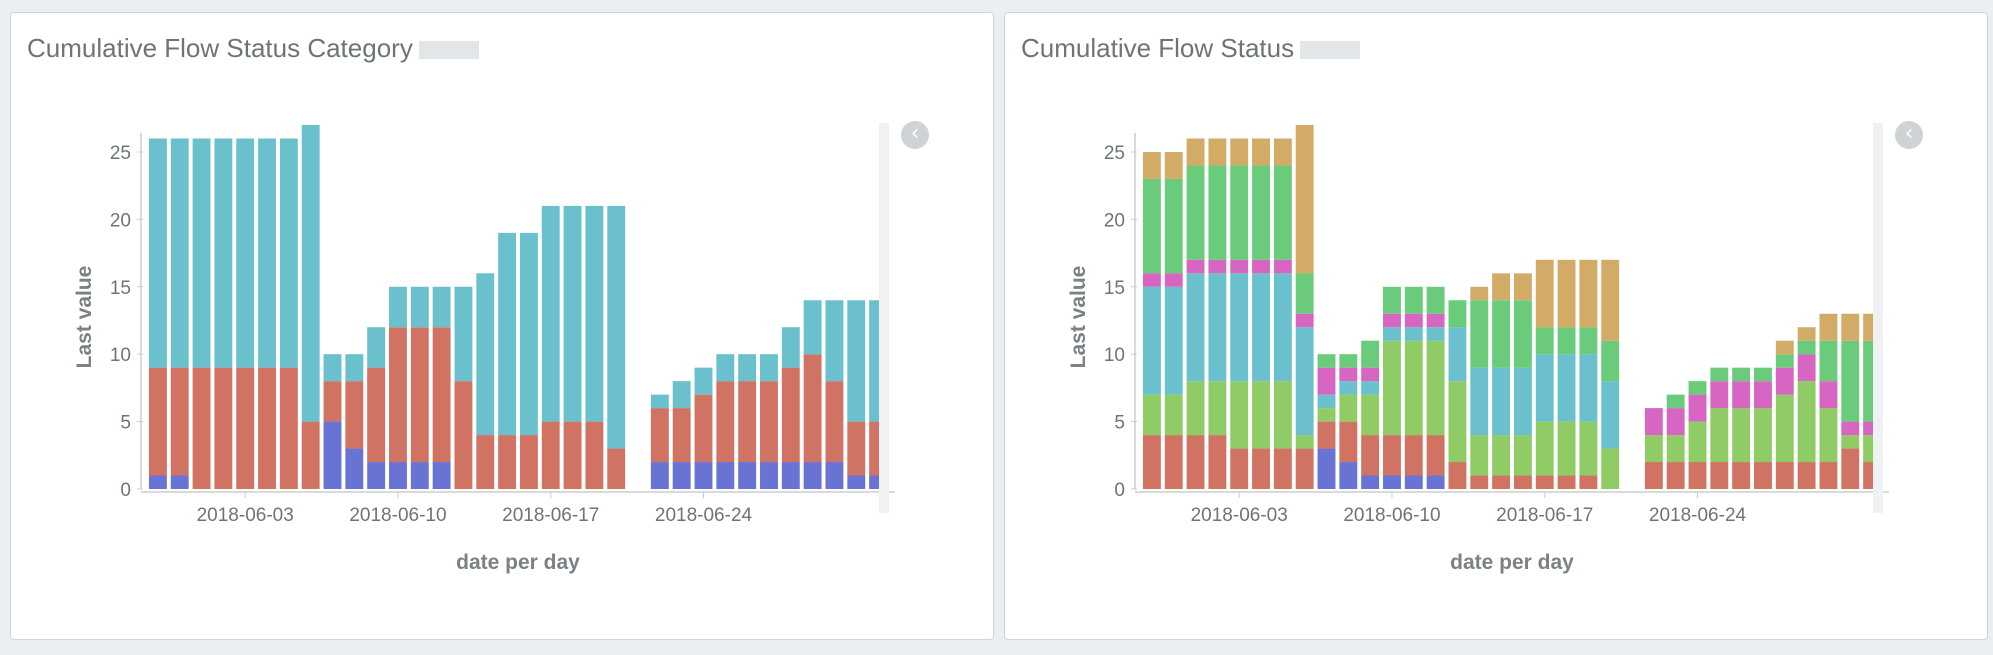  I want to click on y-tick-label: 0, so click(1119, 490).